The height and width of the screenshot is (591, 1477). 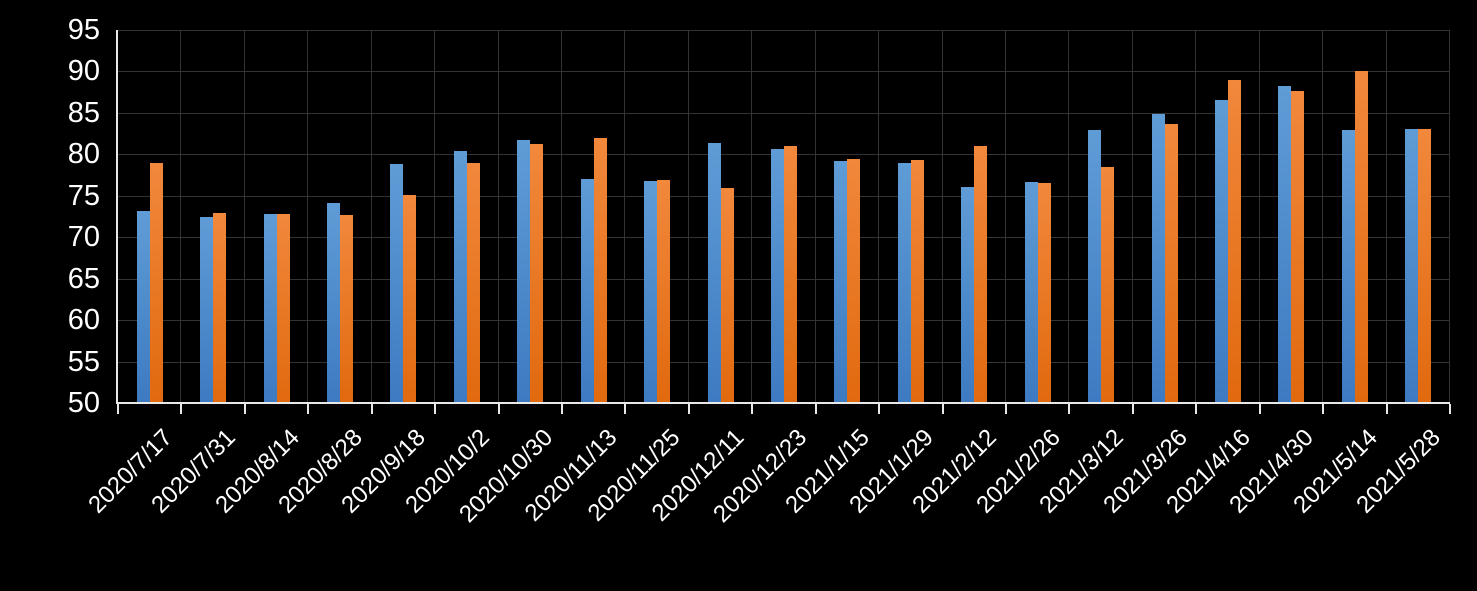 What do you see at coordinates (83, 320) in the screenshot?
I see `y-axis-label: 60` at bounding box center [83, 320].